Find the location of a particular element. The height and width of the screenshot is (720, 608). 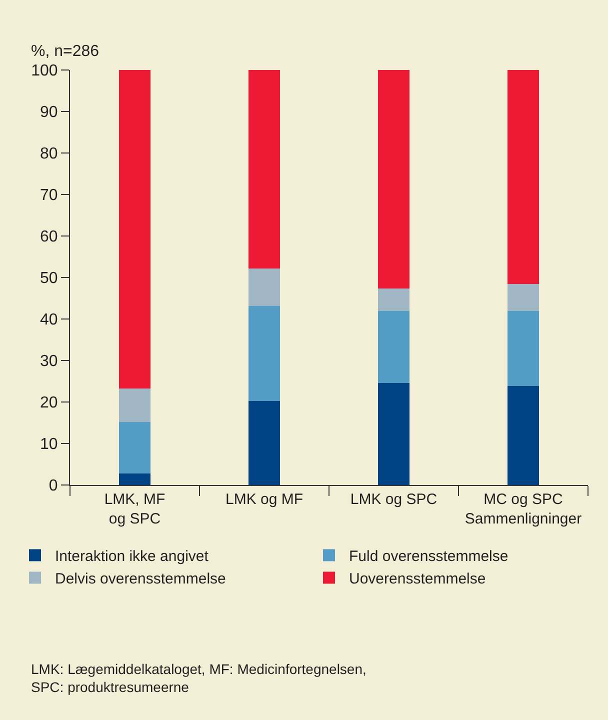

legend-label: Delvis overensstemmelse is located at coordinates (140, 579).